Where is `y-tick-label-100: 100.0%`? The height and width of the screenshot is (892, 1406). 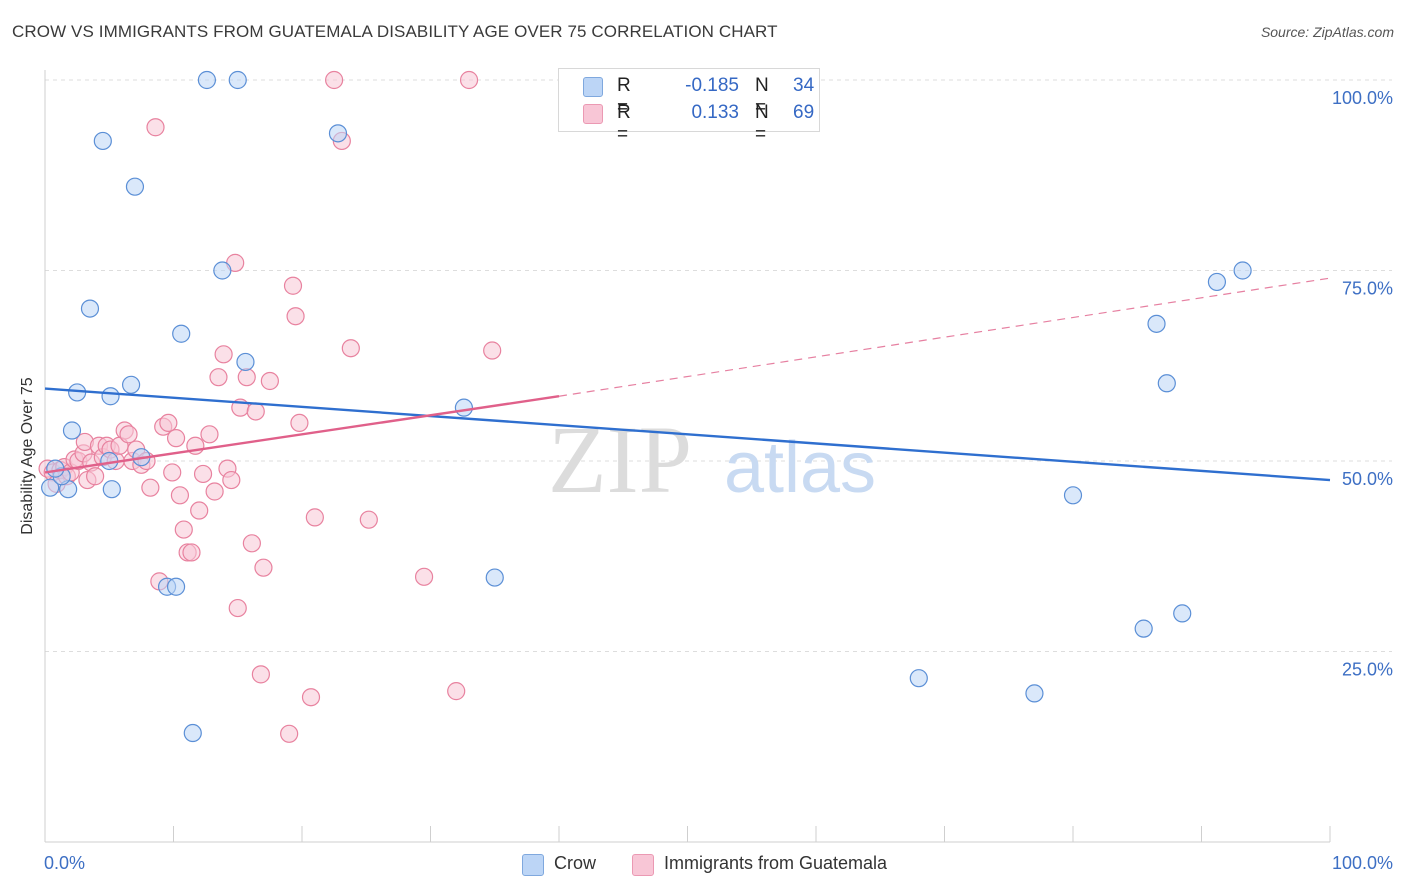
y-tick-label-100: 100.0% is located at coordinates (1362, 98).